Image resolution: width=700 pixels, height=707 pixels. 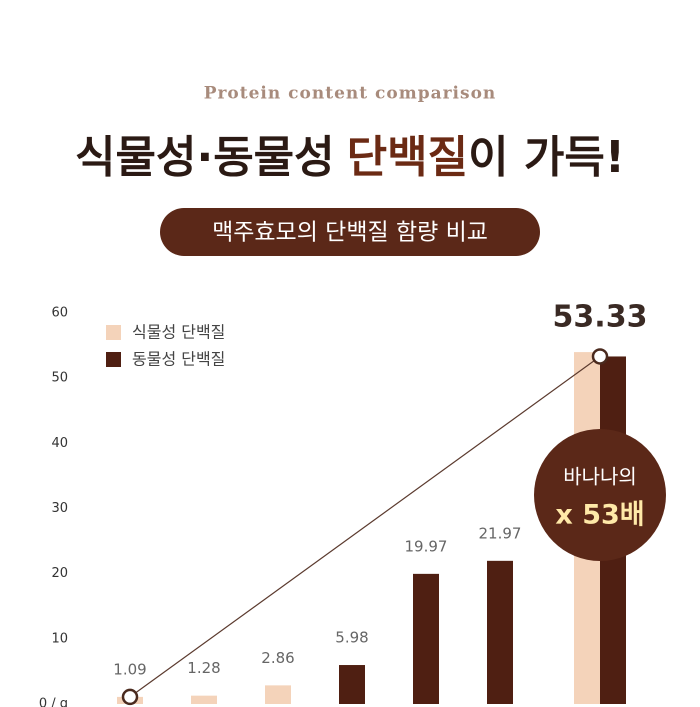 I want to click on badge-pill, so click(x=350, y=232).